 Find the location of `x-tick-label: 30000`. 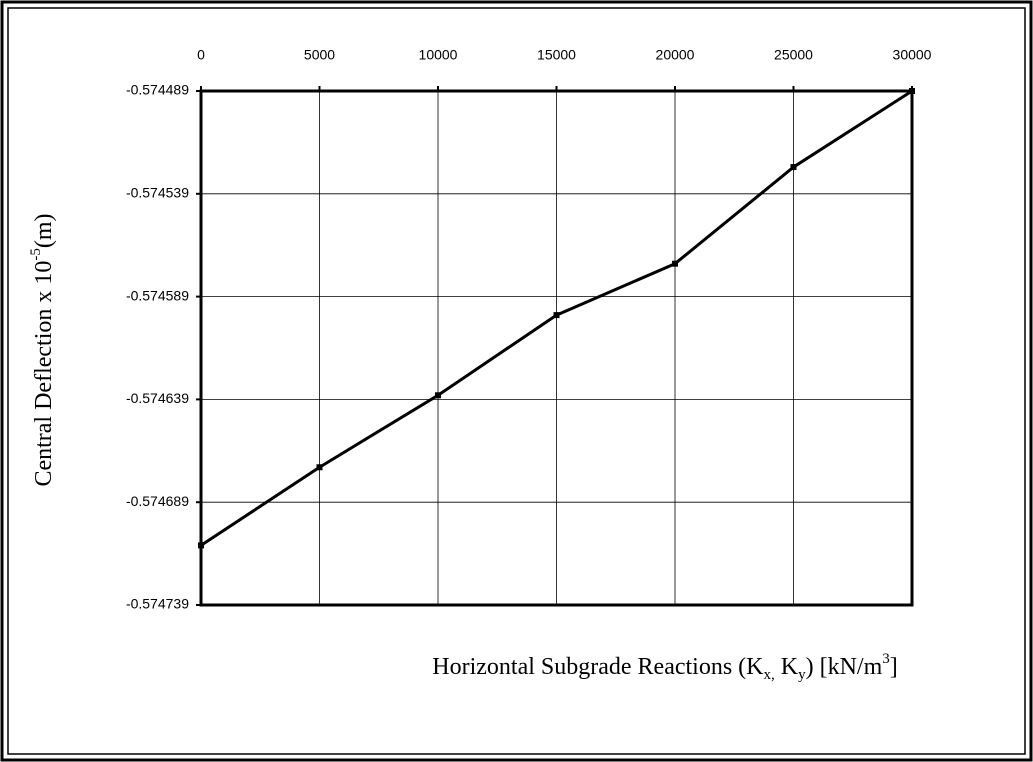

x-tick-label: 30000 is located at coordinates (912, 55).